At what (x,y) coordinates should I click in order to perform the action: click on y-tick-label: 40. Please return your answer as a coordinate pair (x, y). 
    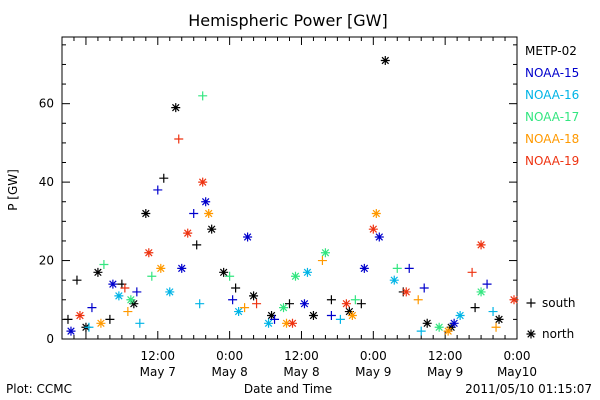
    Looking at the image, I should click on (46, 182).